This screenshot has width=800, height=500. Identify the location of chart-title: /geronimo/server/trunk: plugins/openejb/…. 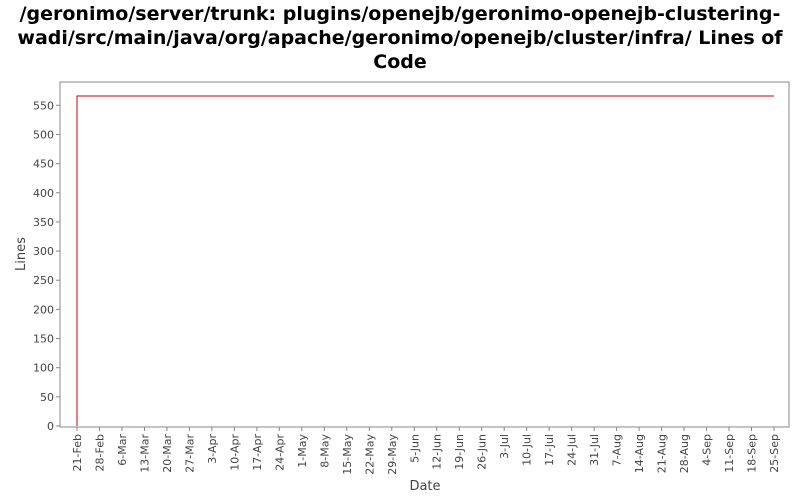
(400, 38).